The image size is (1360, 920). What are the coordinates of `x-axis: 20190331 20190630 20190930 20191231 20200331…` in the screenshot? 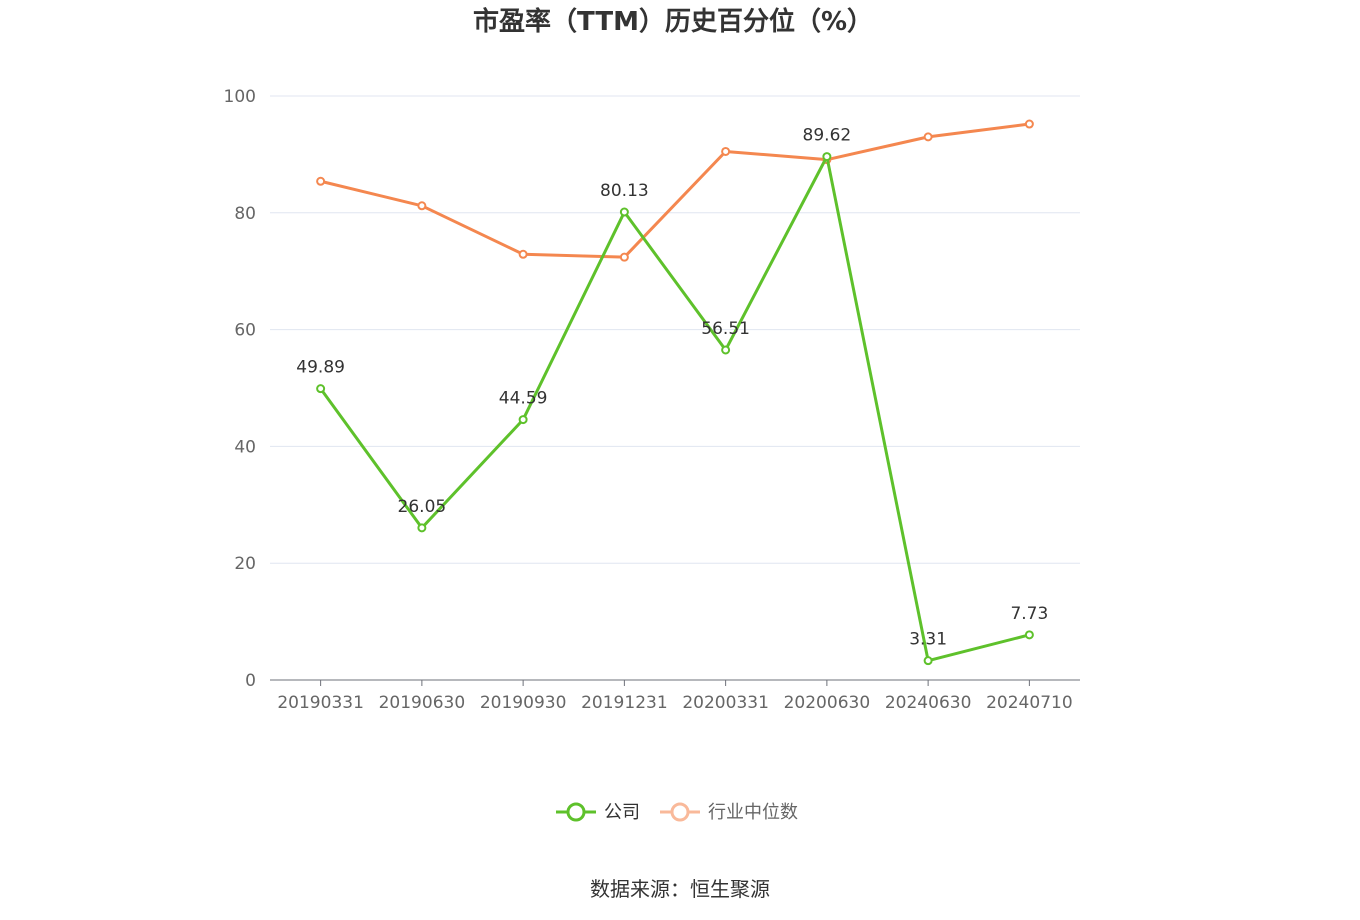 It's located at (675, 696).